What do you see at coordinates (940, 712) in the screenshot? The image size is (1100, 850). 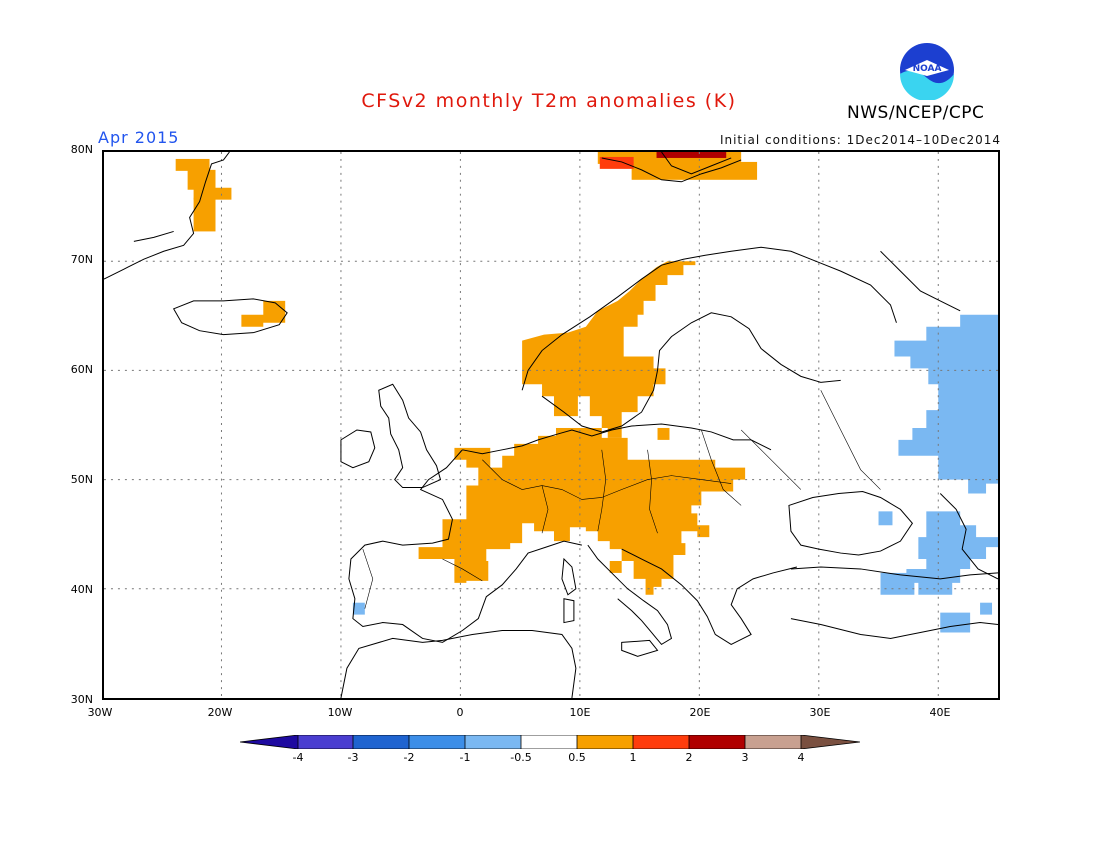 I see `lon-label-40e: 40E` at bounding box center [940, 712].